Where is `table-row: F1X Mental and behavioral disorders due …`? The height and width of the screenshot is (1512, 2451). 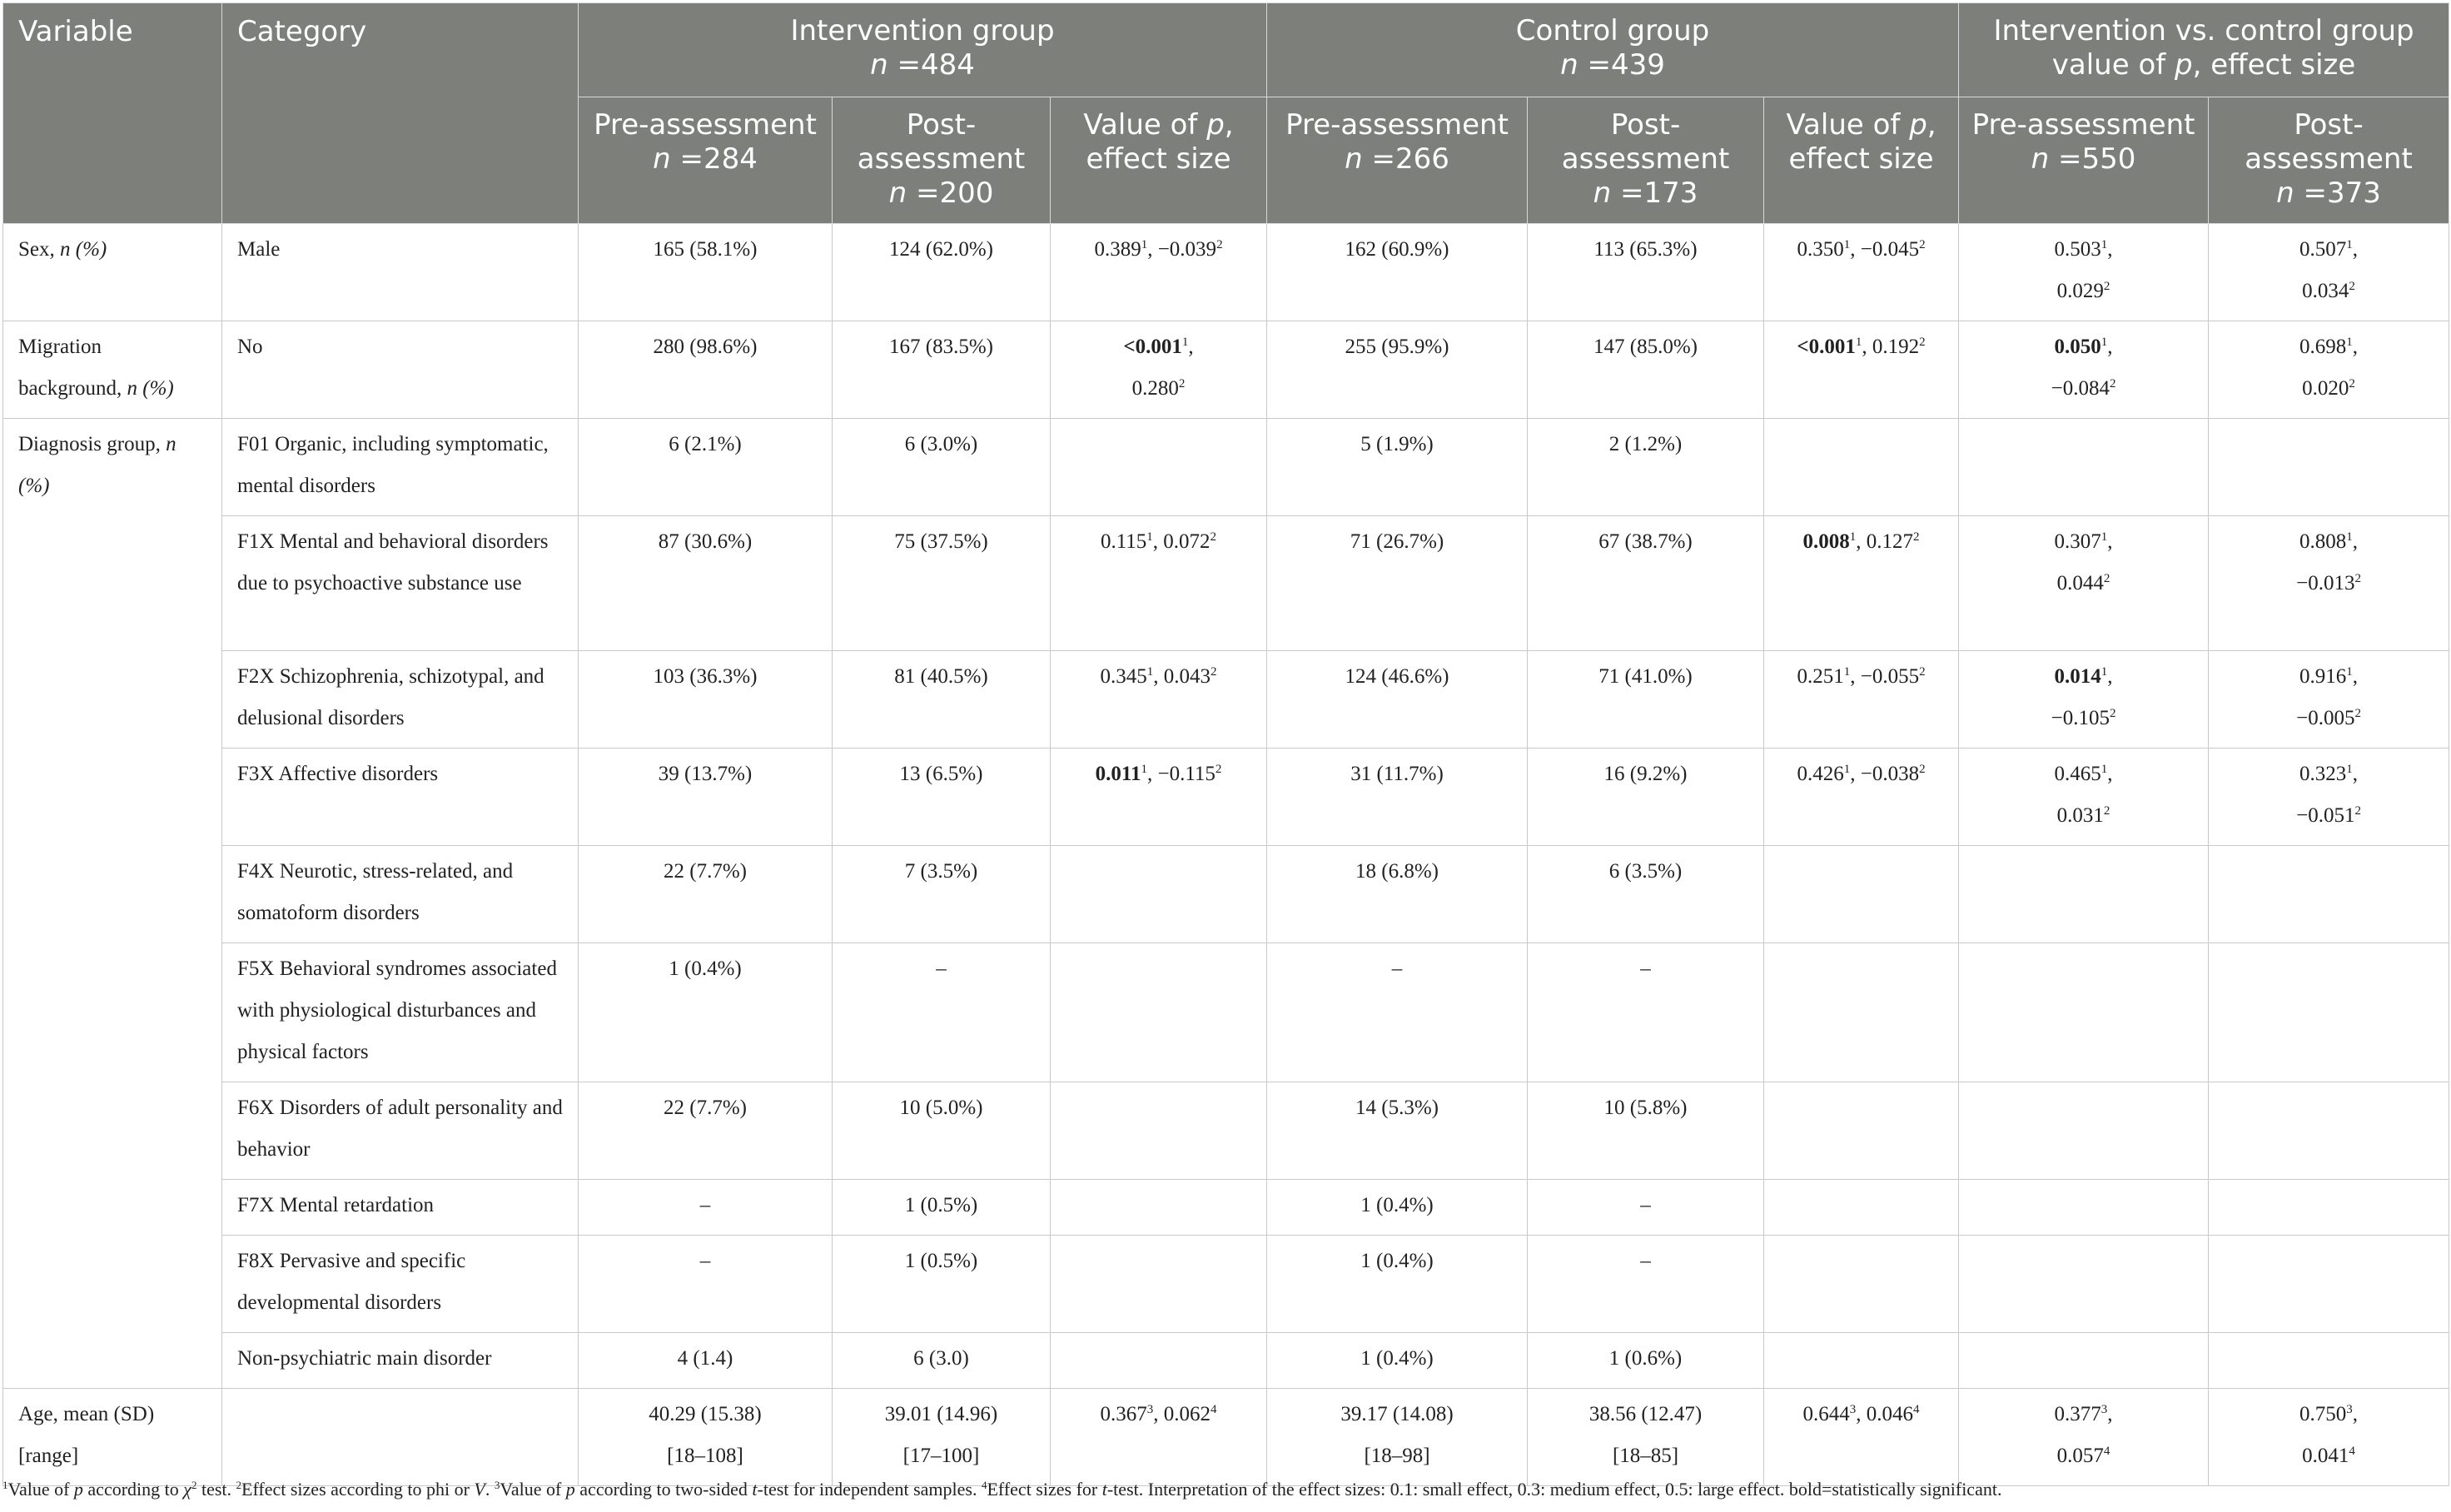
table-row: F1X Mental and behavioral disorders due … is located at coordinates (1226, 583).